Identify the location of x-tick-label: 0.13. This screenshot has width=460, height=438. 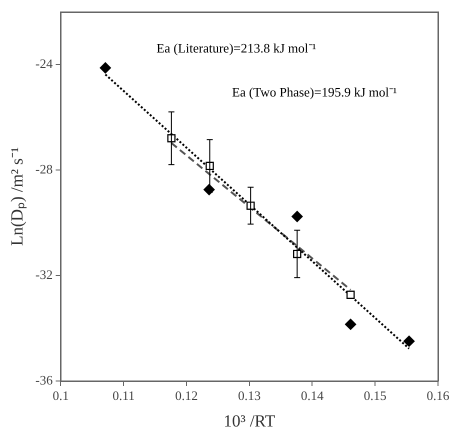
(249, 396).